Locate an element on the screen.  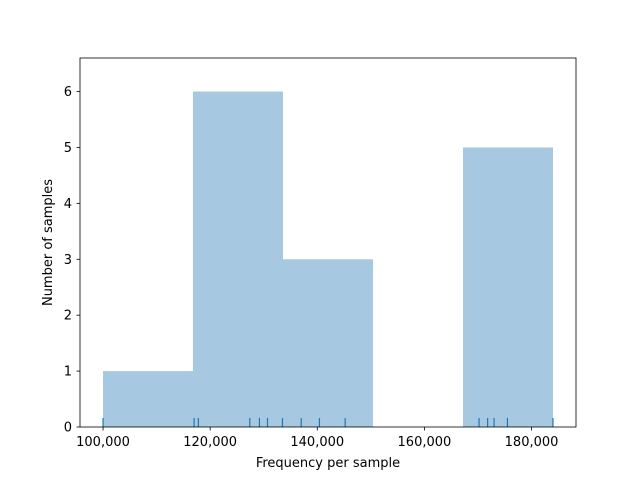
y-tick-label-2: 2 is located at coordinates (68, 316).